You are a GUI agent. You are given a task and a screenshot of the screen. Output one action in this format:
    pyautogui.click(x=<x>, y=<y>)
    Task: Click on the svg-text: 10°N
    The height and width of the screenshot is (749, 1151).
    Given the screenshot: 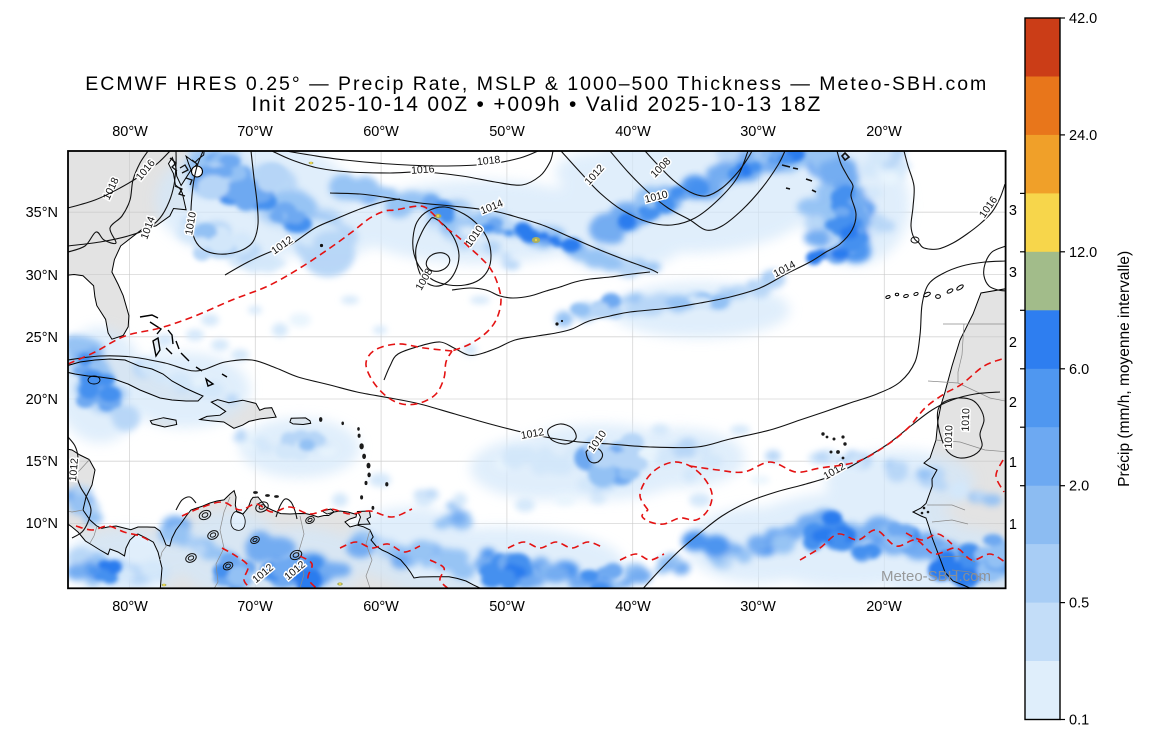 What is the action you would take?
    pyautogui.click(x=42, y=524)
    